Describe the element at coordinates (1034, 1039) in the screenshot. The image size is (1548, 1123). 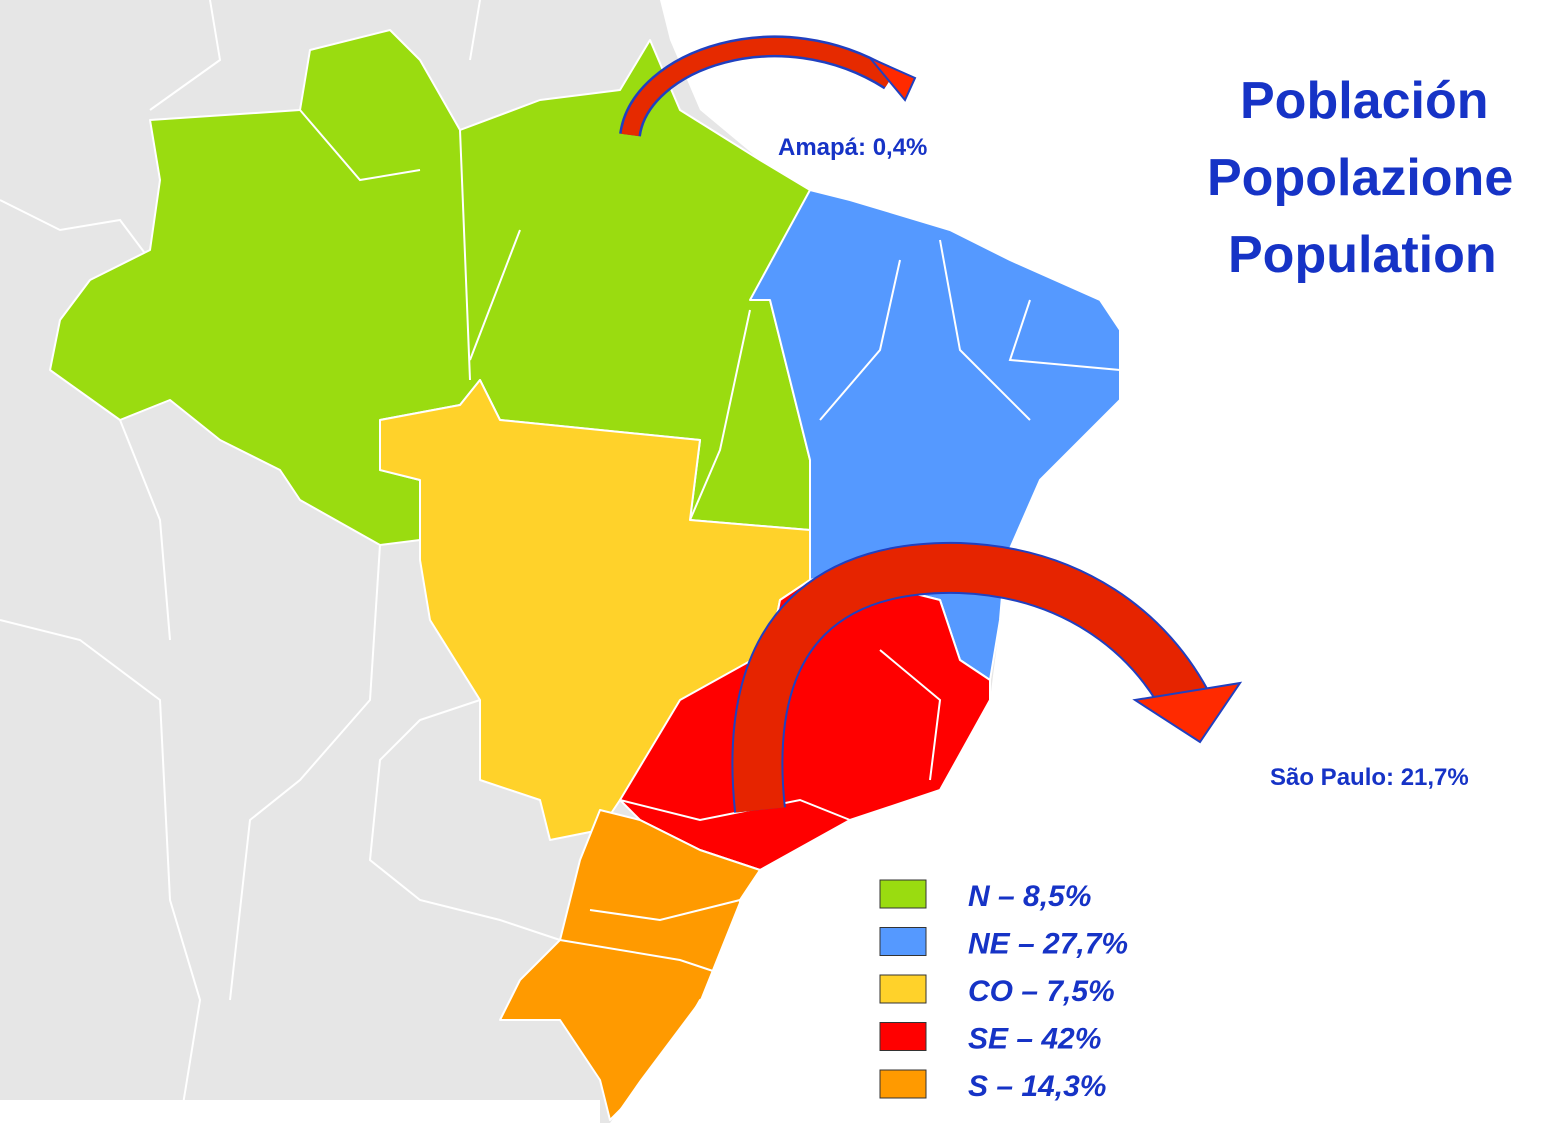
I see `legend-label: SE – 42%` at that location.